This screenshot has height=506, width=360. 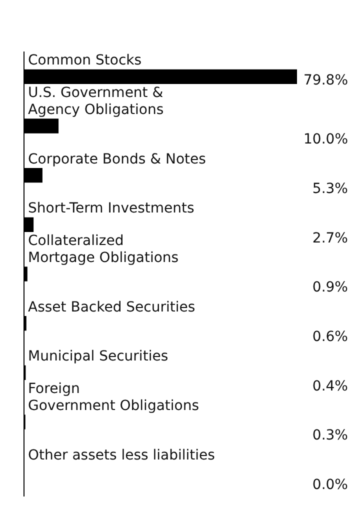 What do you see at coordinates (114, 397) in the screenshot?
I see `y-tick-label: Foreign Government Obligations` at bounding box center [114, 397].